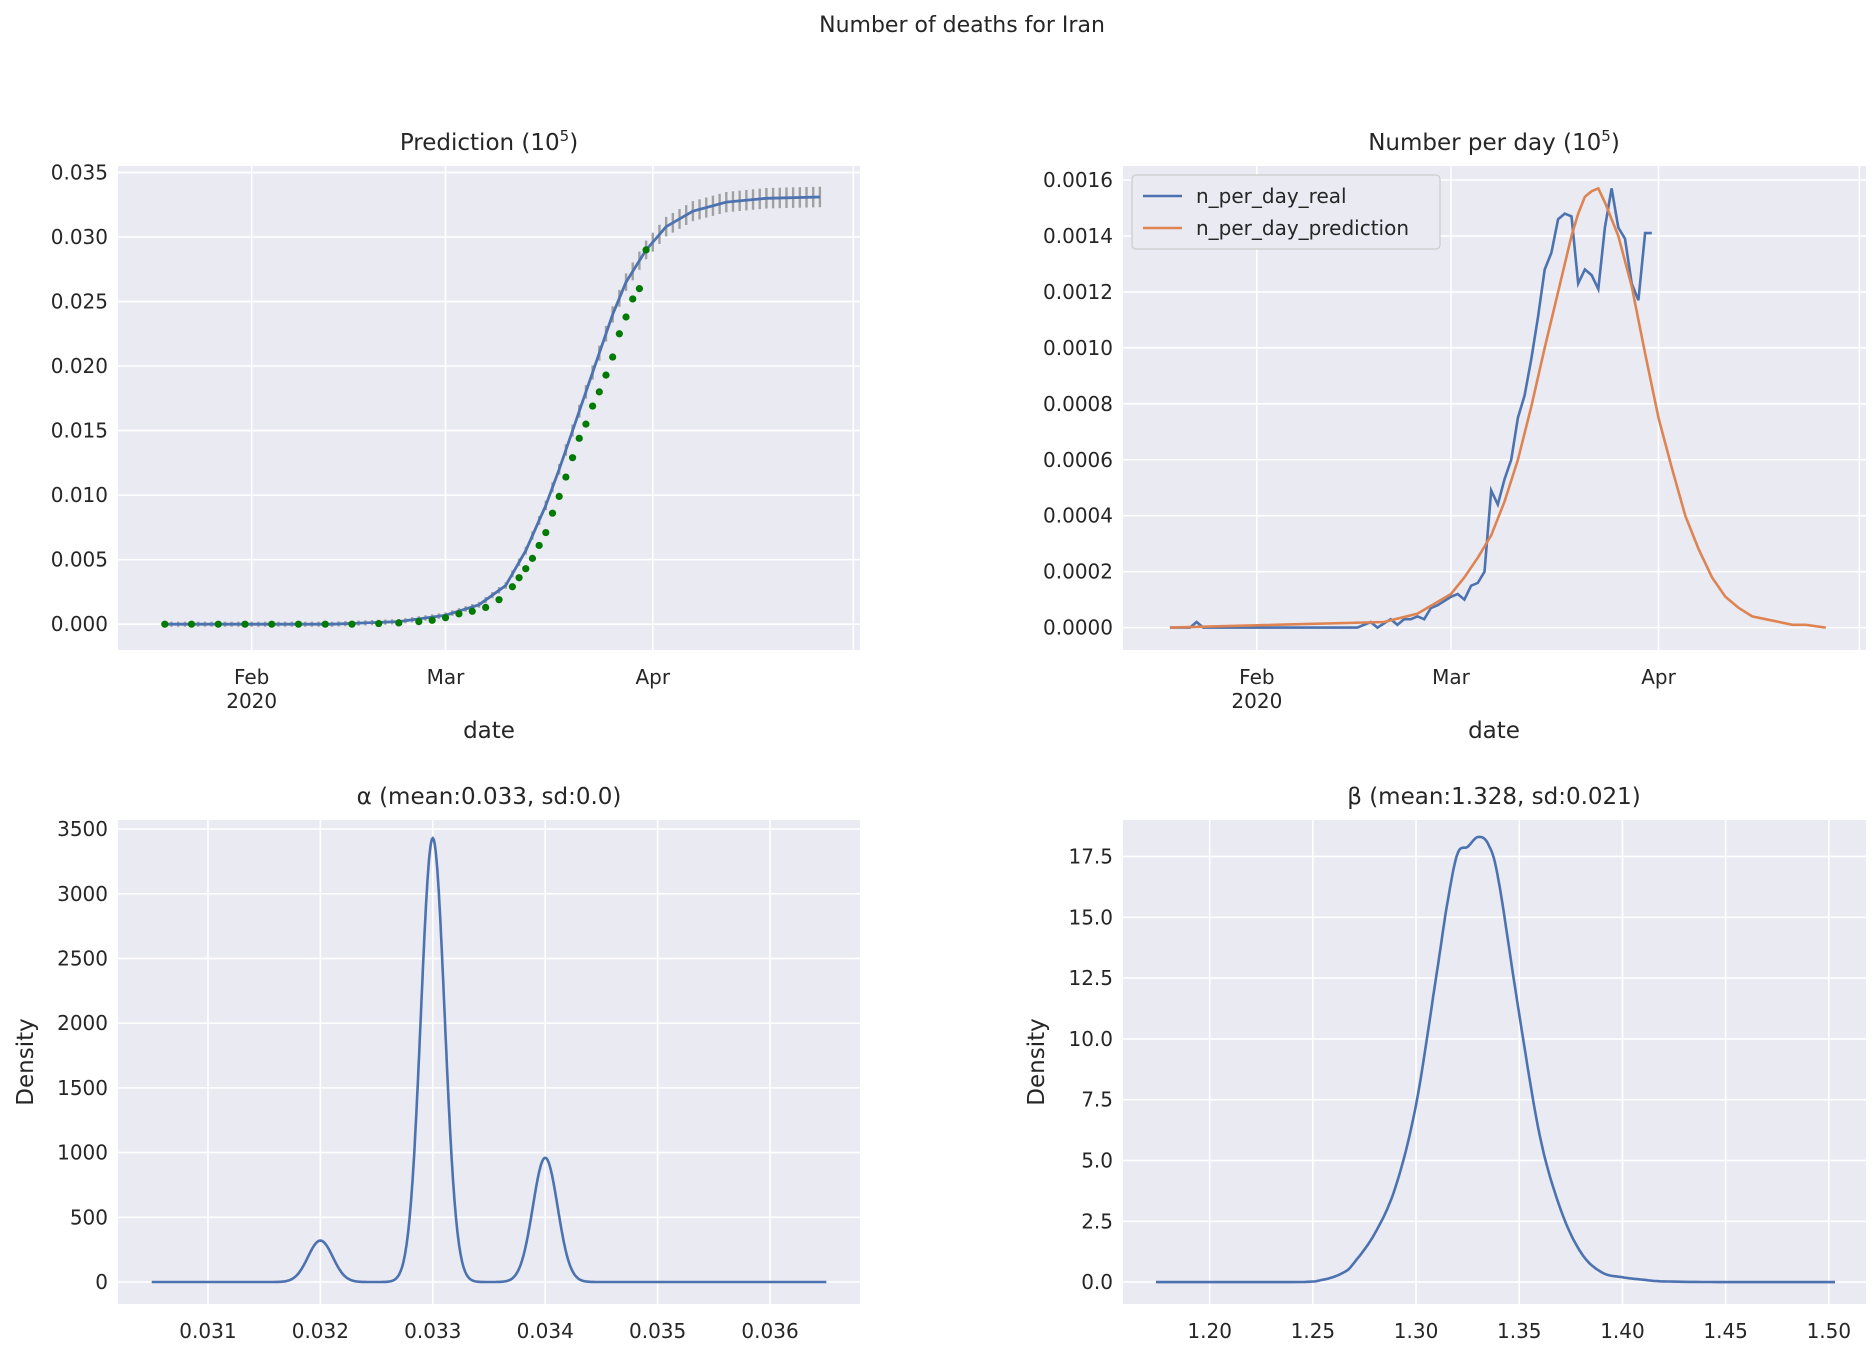 This screenshot has height=1352, width=1875. Describe the element at coordinates (1090, 917) in the screenshot. I see `y-tick-label: 15.0` at that location.